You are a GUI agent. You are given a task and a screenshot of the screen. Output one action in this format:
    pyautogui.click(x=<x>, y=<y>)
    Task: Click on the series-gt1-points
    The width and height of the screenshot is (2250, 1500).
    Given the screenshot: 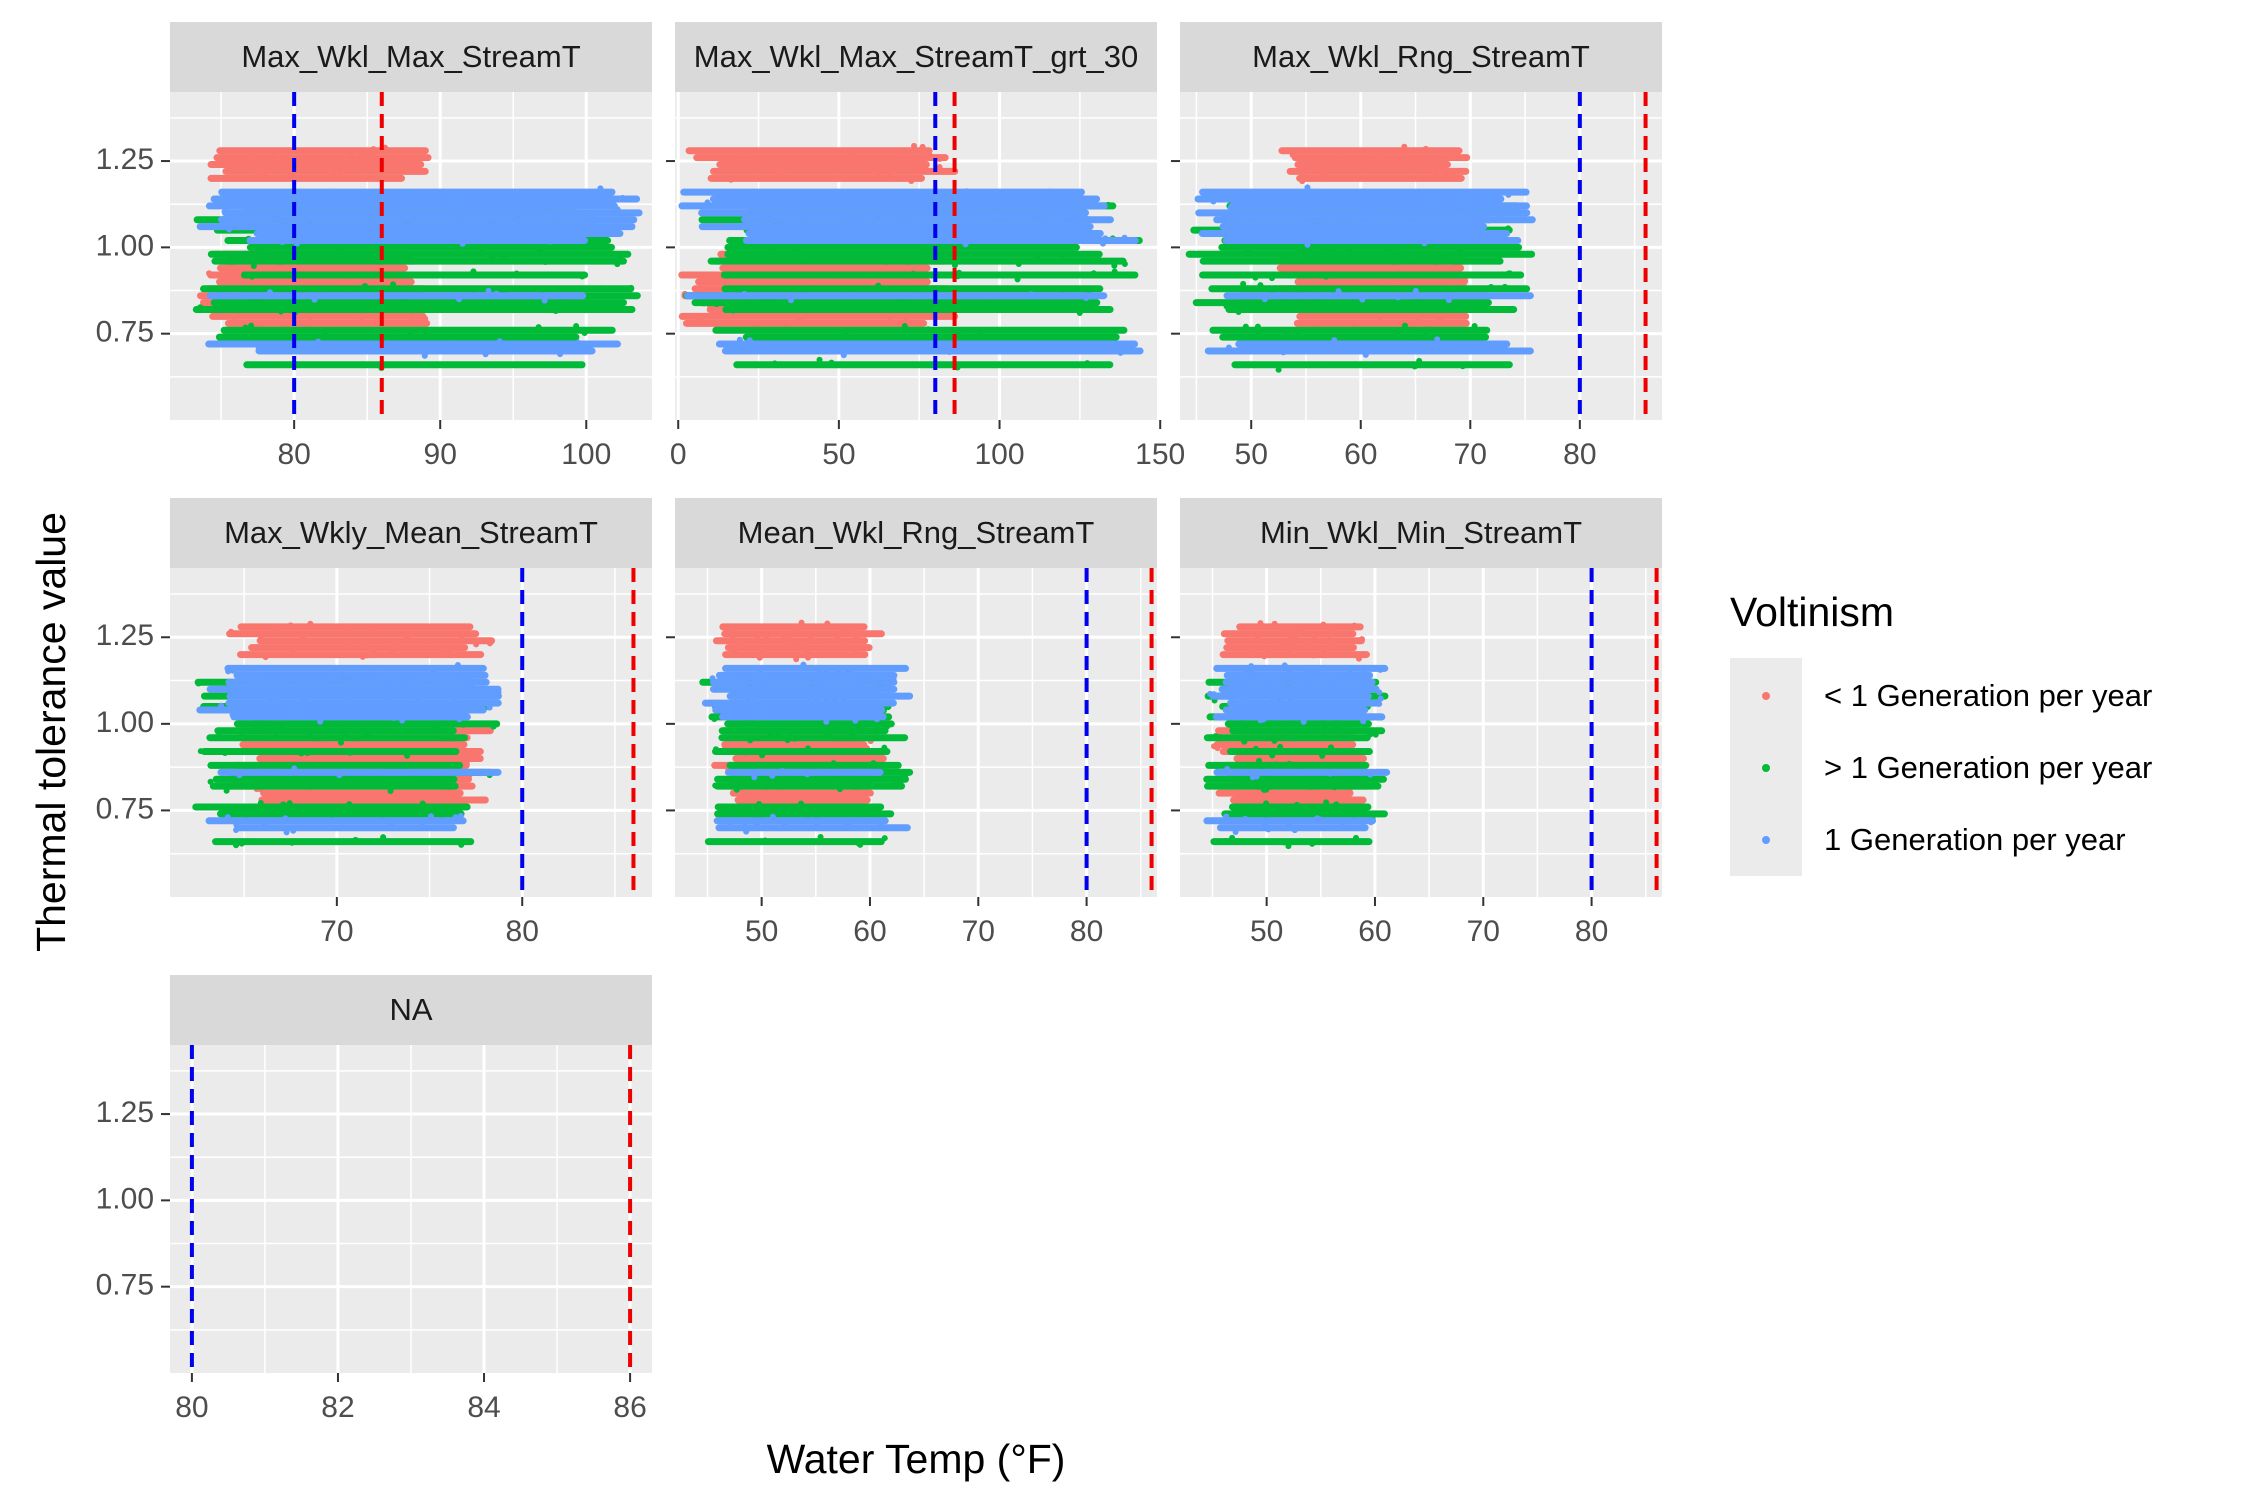 What is the action you would take?
    pyautogui.click(x=912, y=284)
    